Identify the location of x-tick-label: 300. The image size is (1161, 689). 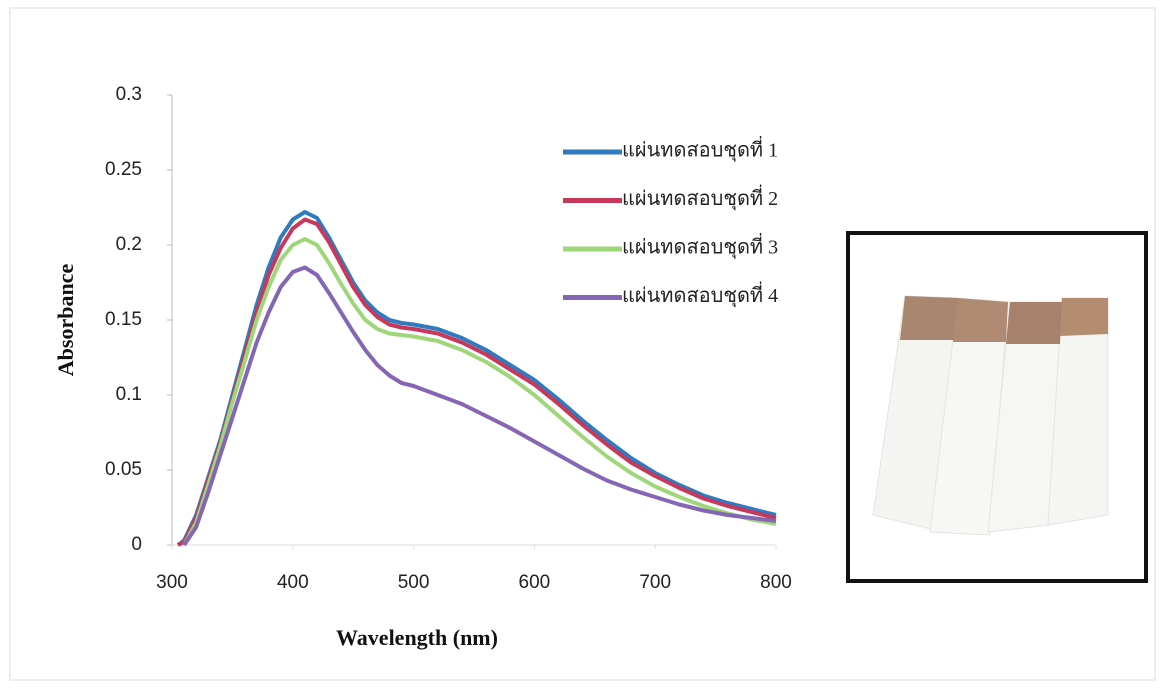
(172, 582).